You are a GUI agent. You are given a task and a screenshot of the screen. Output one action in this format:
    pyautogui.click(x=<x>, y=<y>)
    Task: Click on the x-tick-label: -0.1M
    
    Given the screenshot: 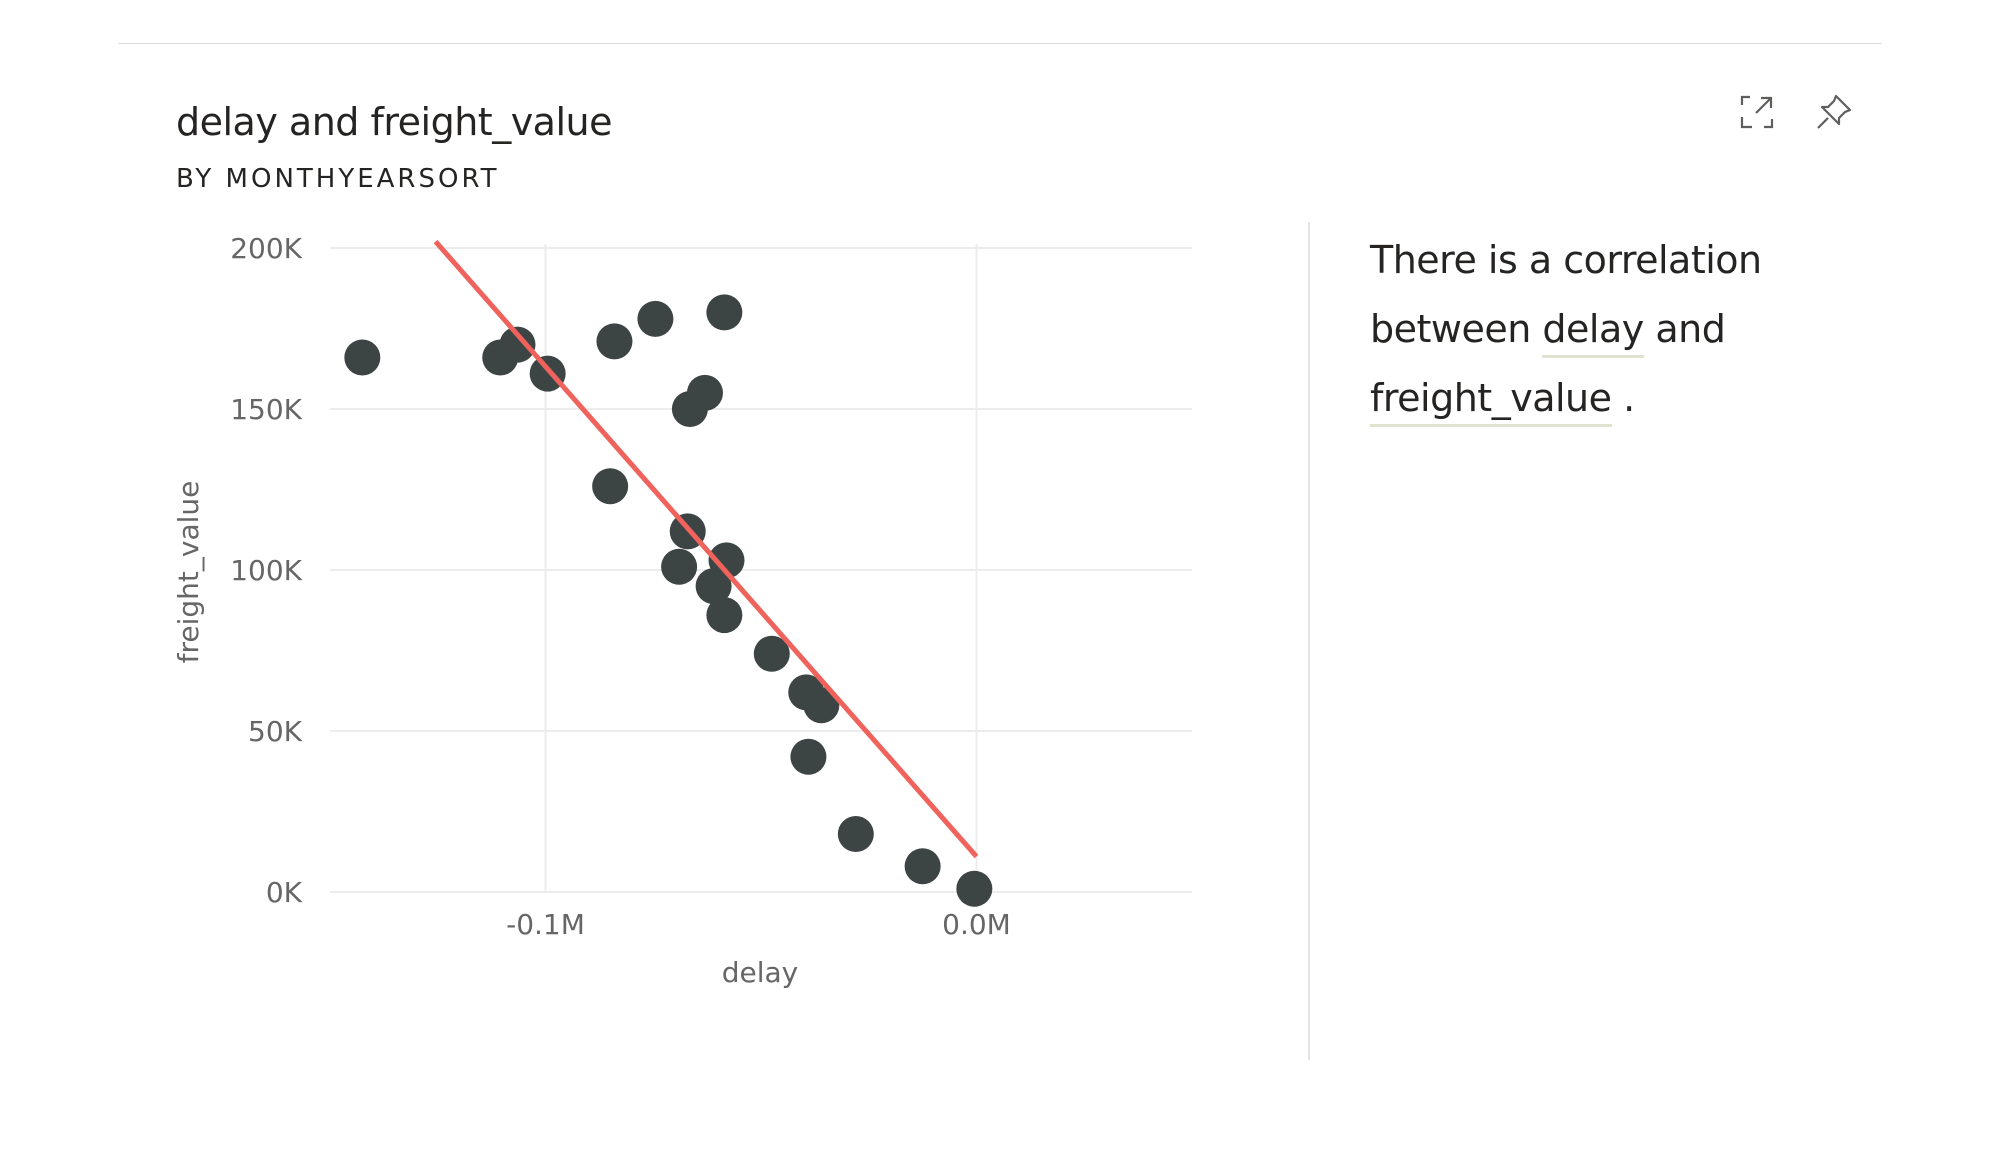 What is the action you would take?
    pyautogui.click(x=545, y=924)
    